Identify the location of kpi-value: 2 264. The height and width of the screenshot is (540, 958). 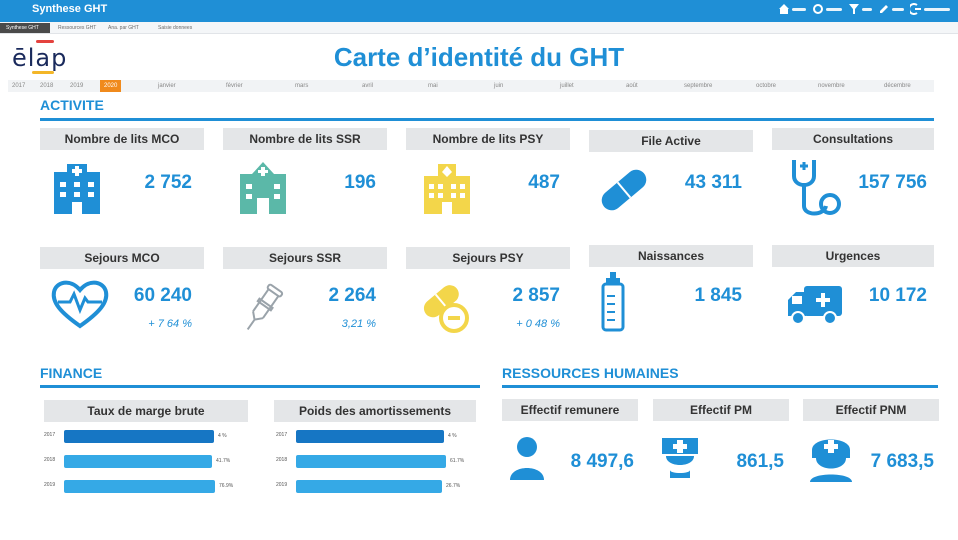
(352, 295).